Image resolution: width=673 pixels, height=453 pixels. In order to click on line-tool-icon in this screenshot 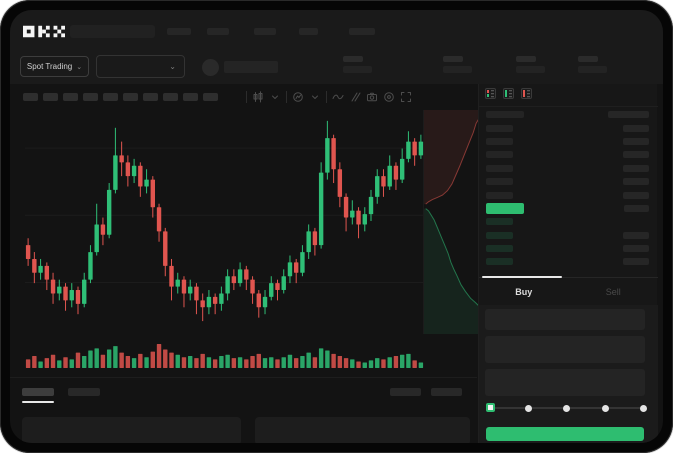, I will do `click(338, 97)`.